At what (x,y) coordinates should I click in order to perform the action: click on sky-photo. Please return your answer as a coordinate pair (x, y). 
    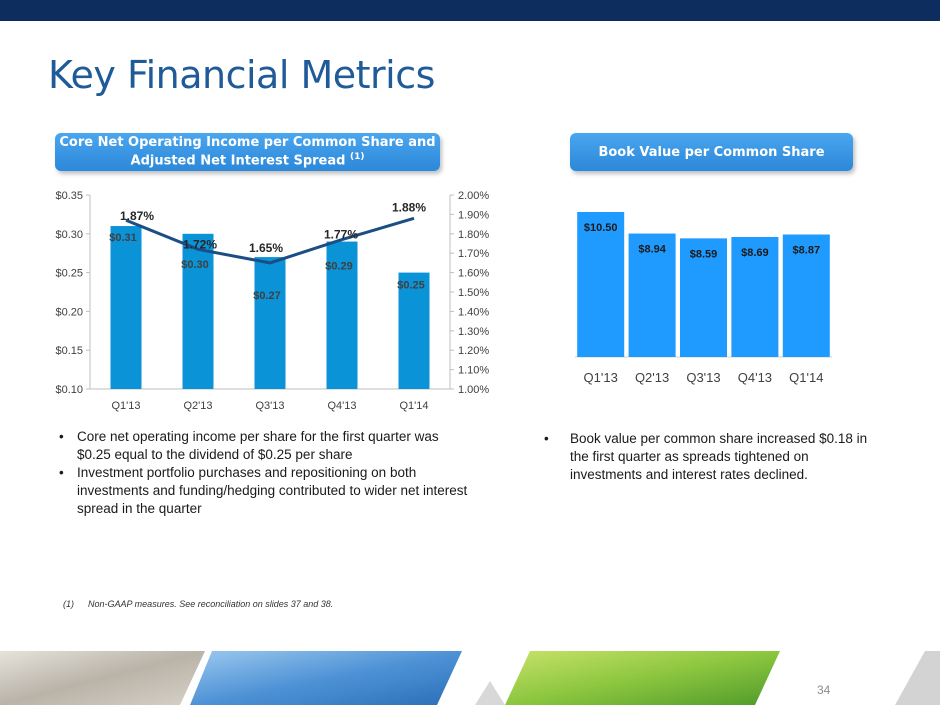
    Looking at the image, I should click on (326, 678).